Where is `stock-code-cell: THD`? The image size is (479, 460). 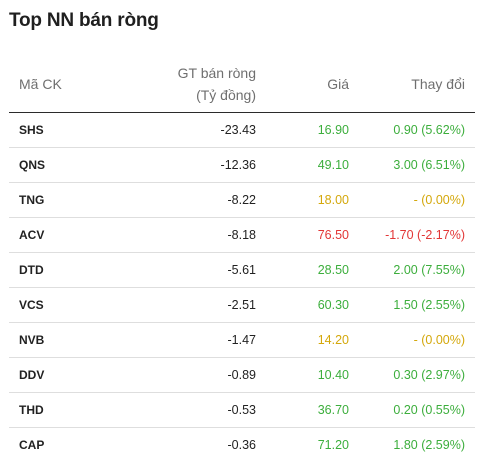 stock-code-cell: THD is located at coordinates (49, 410).